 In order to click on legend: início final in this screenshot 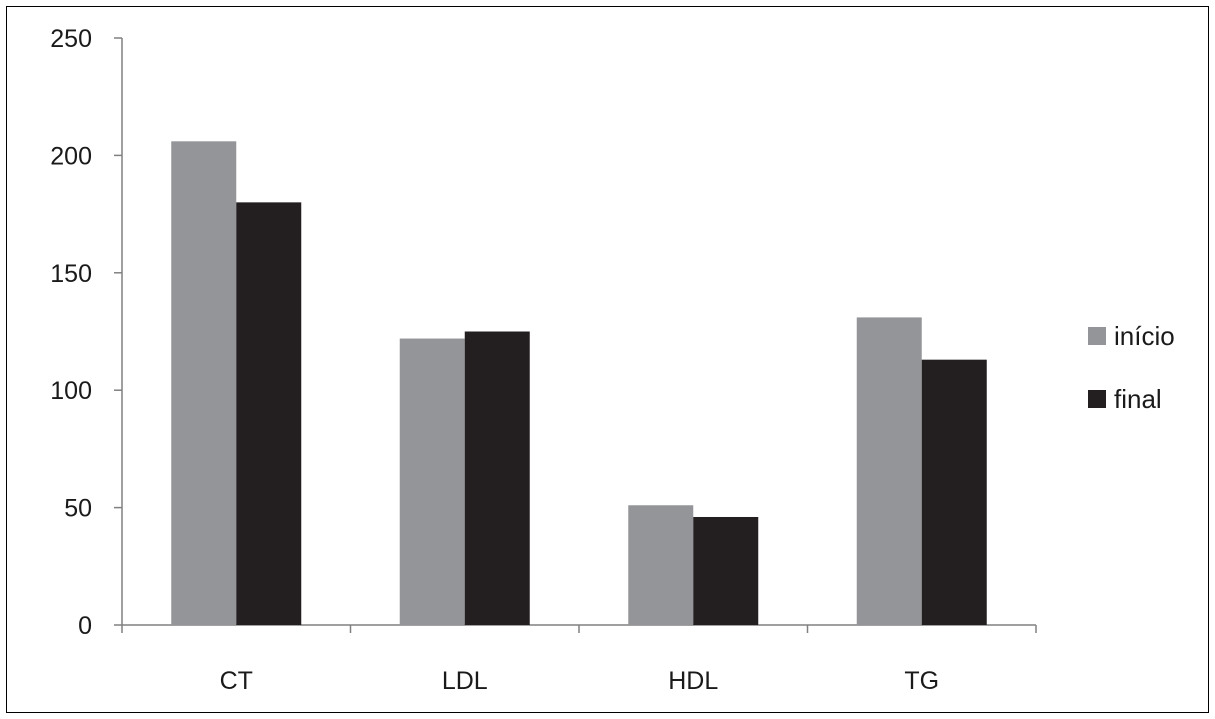, I will do `click(1131, 367)`.